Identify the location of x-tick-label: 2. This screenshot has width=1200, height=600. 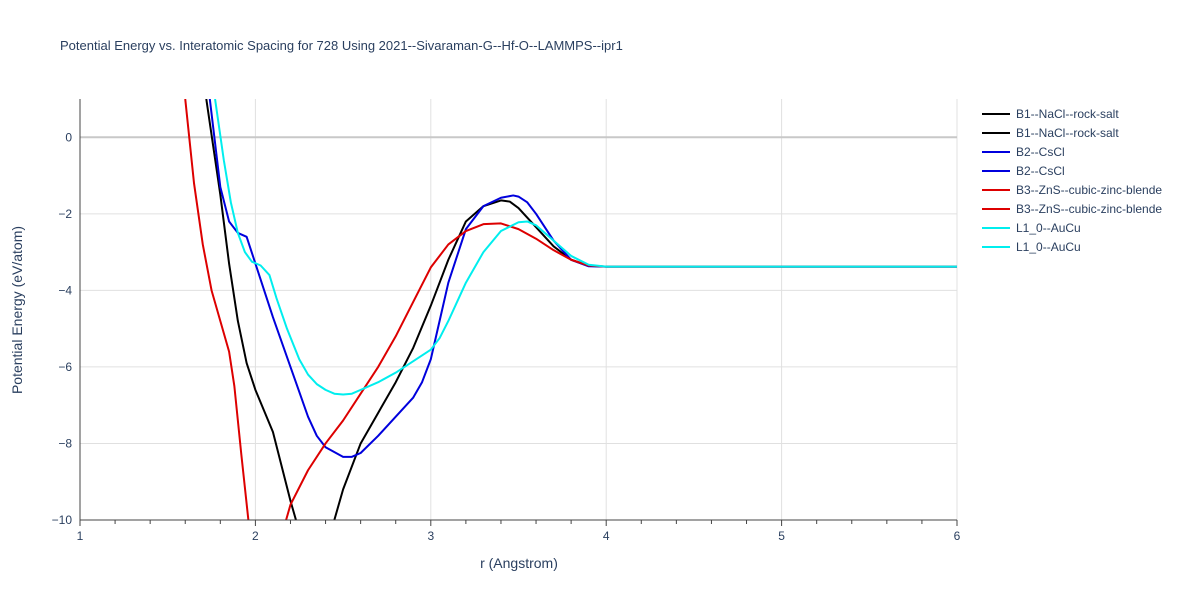
(255, 536).